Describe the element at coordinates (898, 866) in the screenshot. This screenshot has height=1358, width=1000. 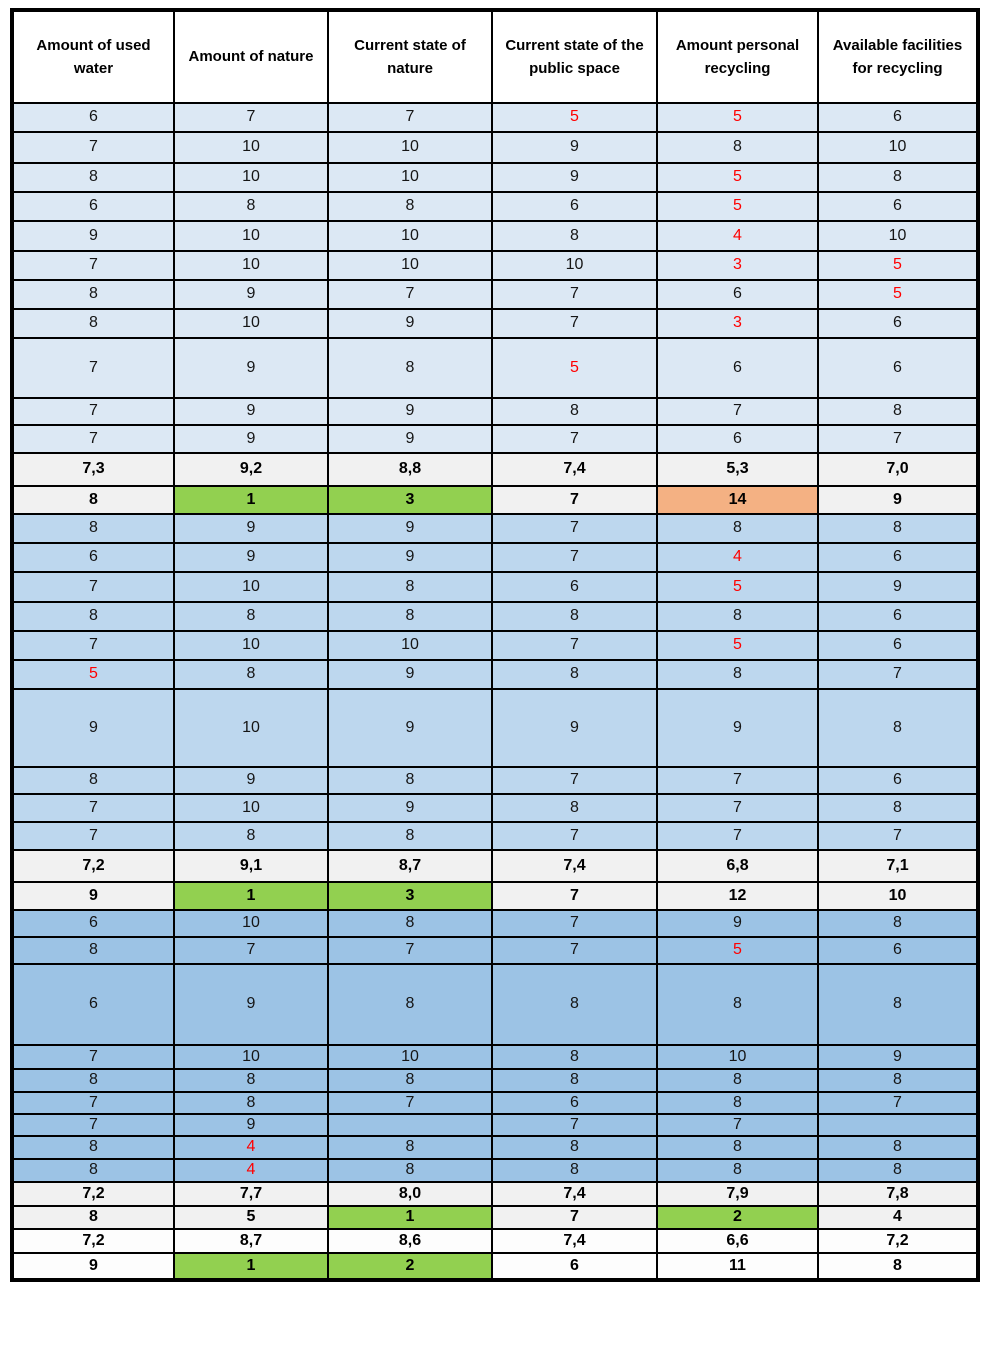
I see `cell: 7,1` at that location.